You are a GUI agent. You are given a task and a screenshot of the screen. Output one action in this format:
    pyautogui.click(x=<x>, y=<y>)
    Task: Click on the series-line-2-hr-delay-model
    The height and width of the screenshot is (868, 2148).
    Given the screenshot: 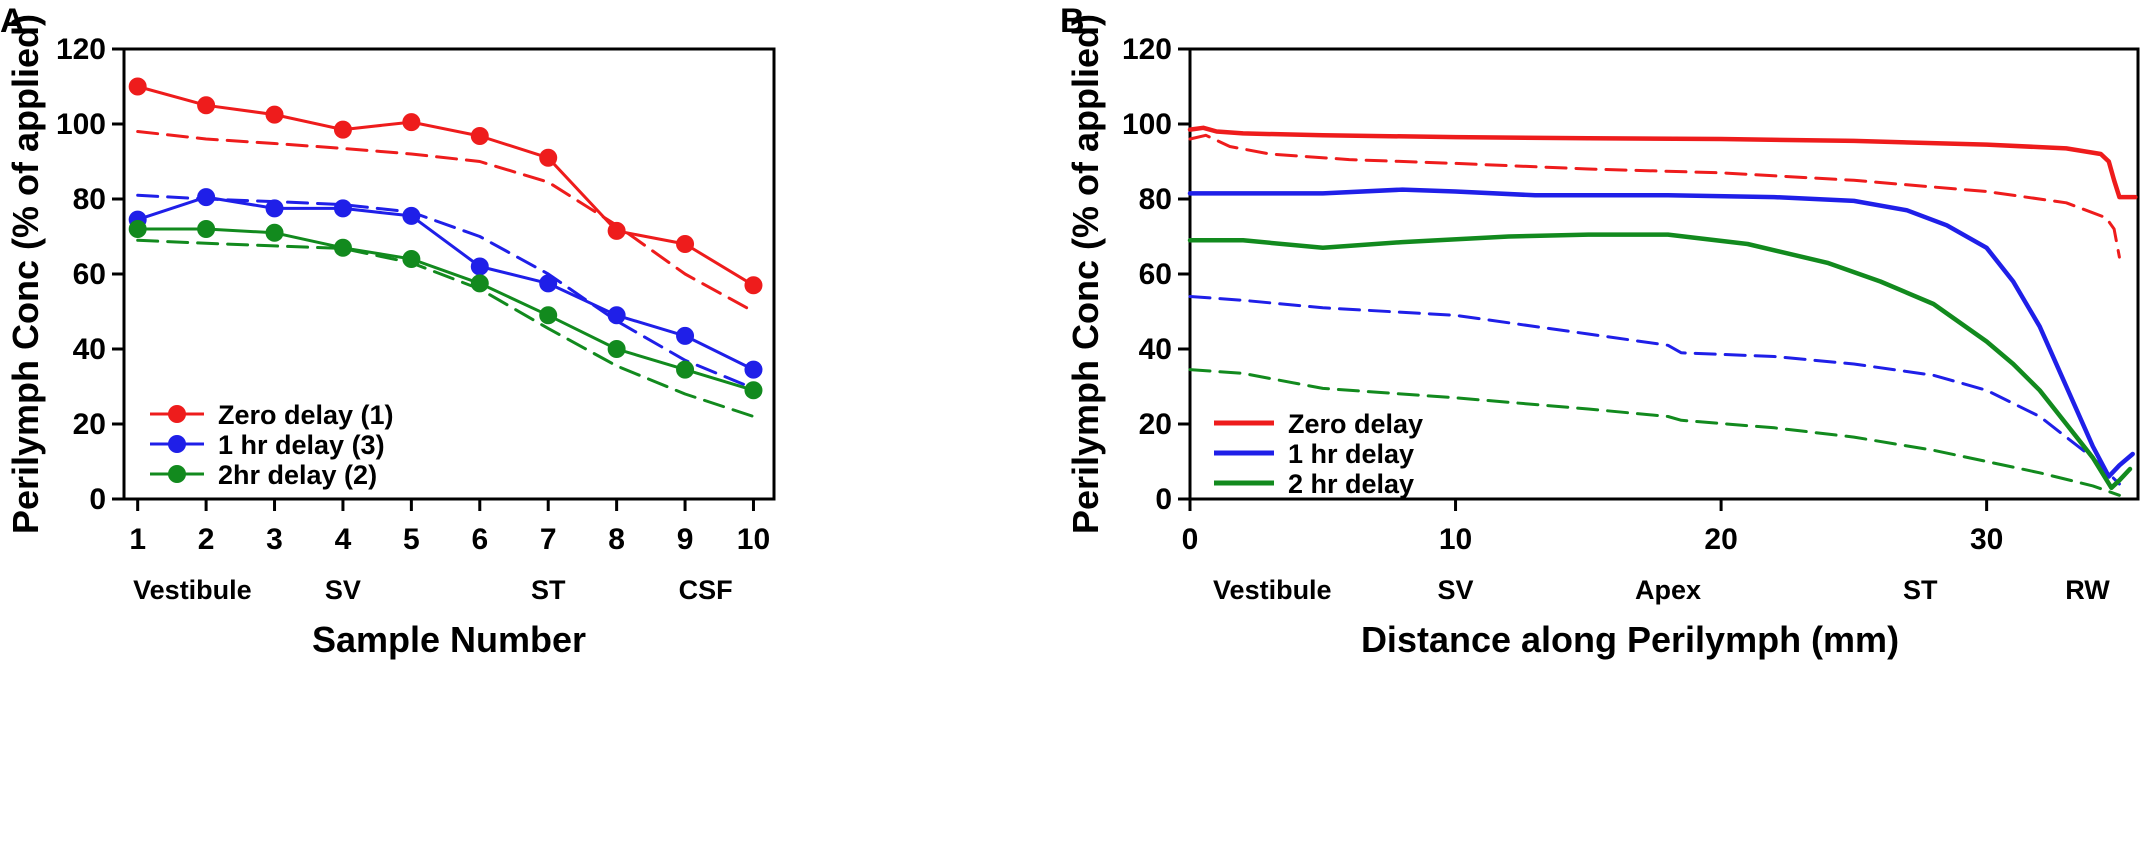 What is the action you would take?
    pyautogui.click(x=445, y=328)
    